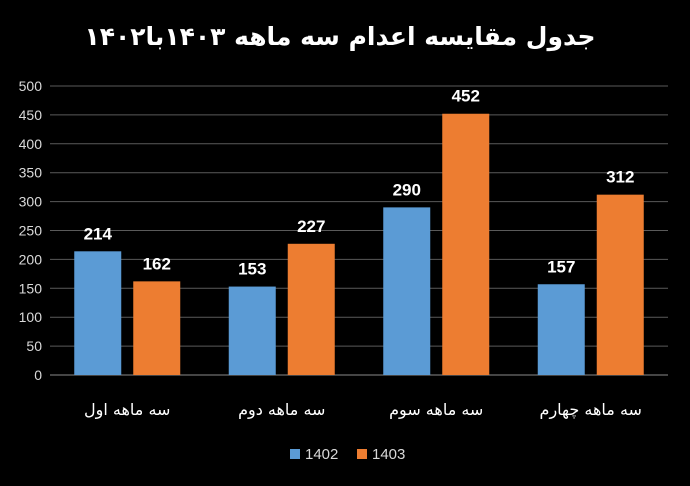 This screenshot has width=690, height=486. What do you see at coordinates (436, 410) in the screenshot?
I see `category-label: سه ماهه سوم` at bounding box center [436, 410].